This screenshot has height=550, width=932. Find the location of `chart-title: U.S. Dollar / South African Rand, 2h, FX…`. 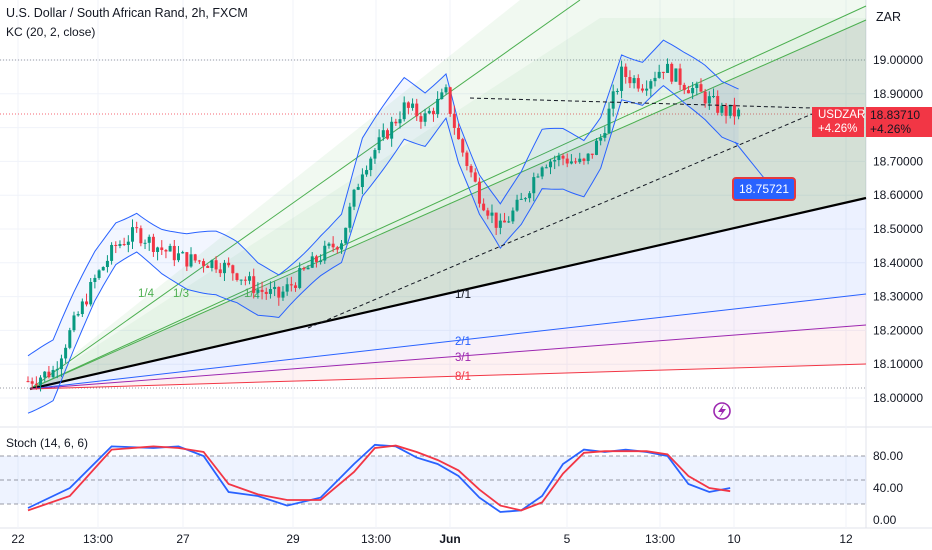

chart-title: U.S. Dollar / South African Rand, 2h, FX… is located at coordinates (127, 13).